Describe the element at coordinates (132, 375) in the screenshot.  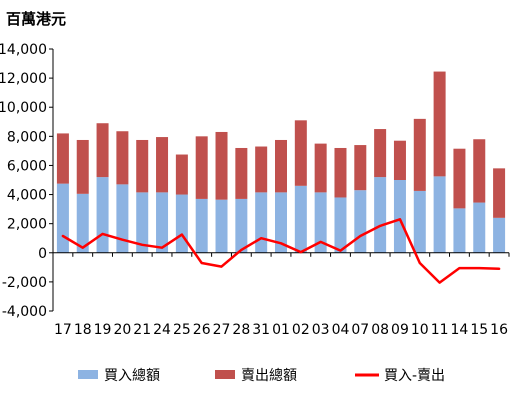
I see `legend-label-0: 買入總額` at that location.